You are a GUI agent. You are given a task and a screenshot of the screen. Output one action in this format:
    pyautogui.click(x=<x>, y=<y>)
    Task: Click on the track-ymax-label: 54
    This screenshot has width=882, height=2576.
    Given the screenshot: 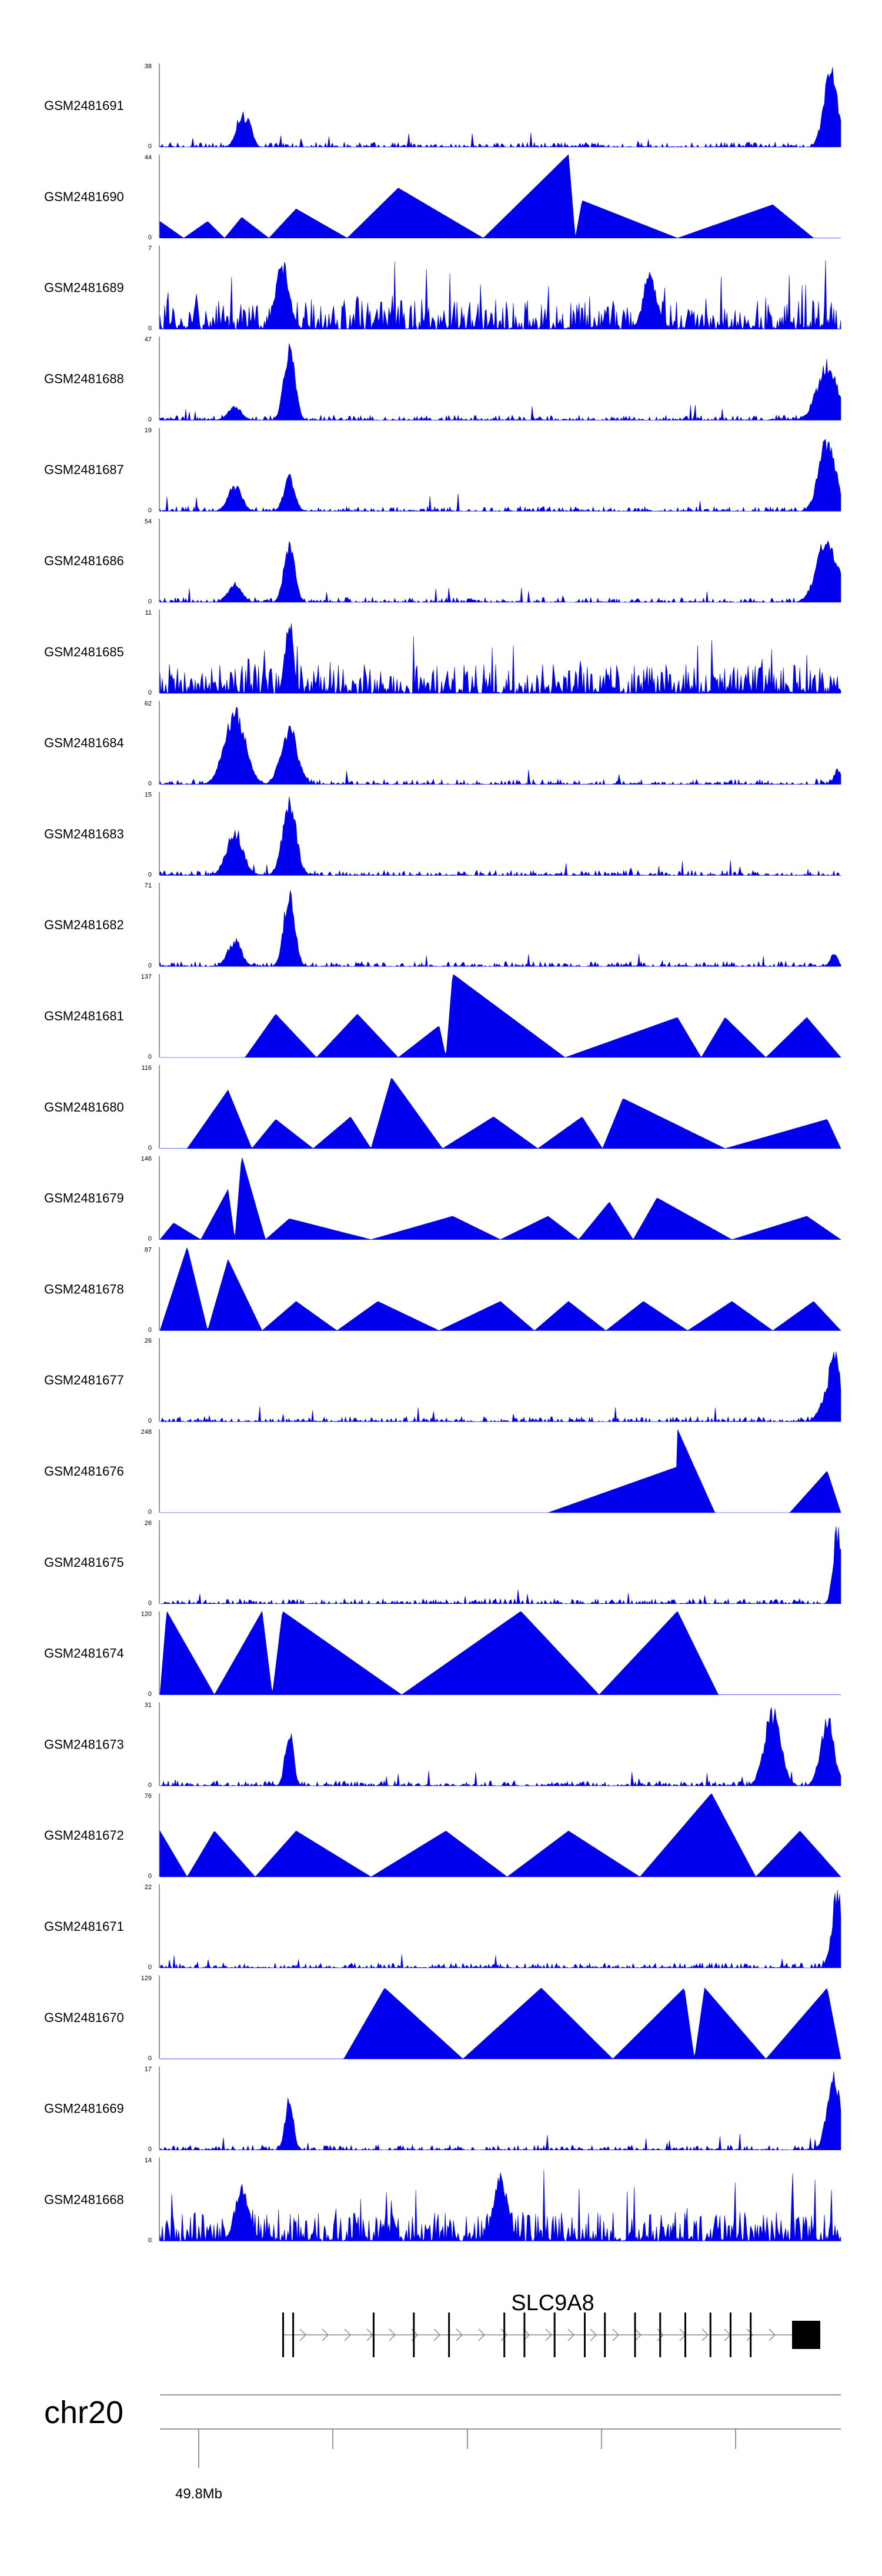 What is the action you would take?
    pyautogui.click(x=148, y=521)
    